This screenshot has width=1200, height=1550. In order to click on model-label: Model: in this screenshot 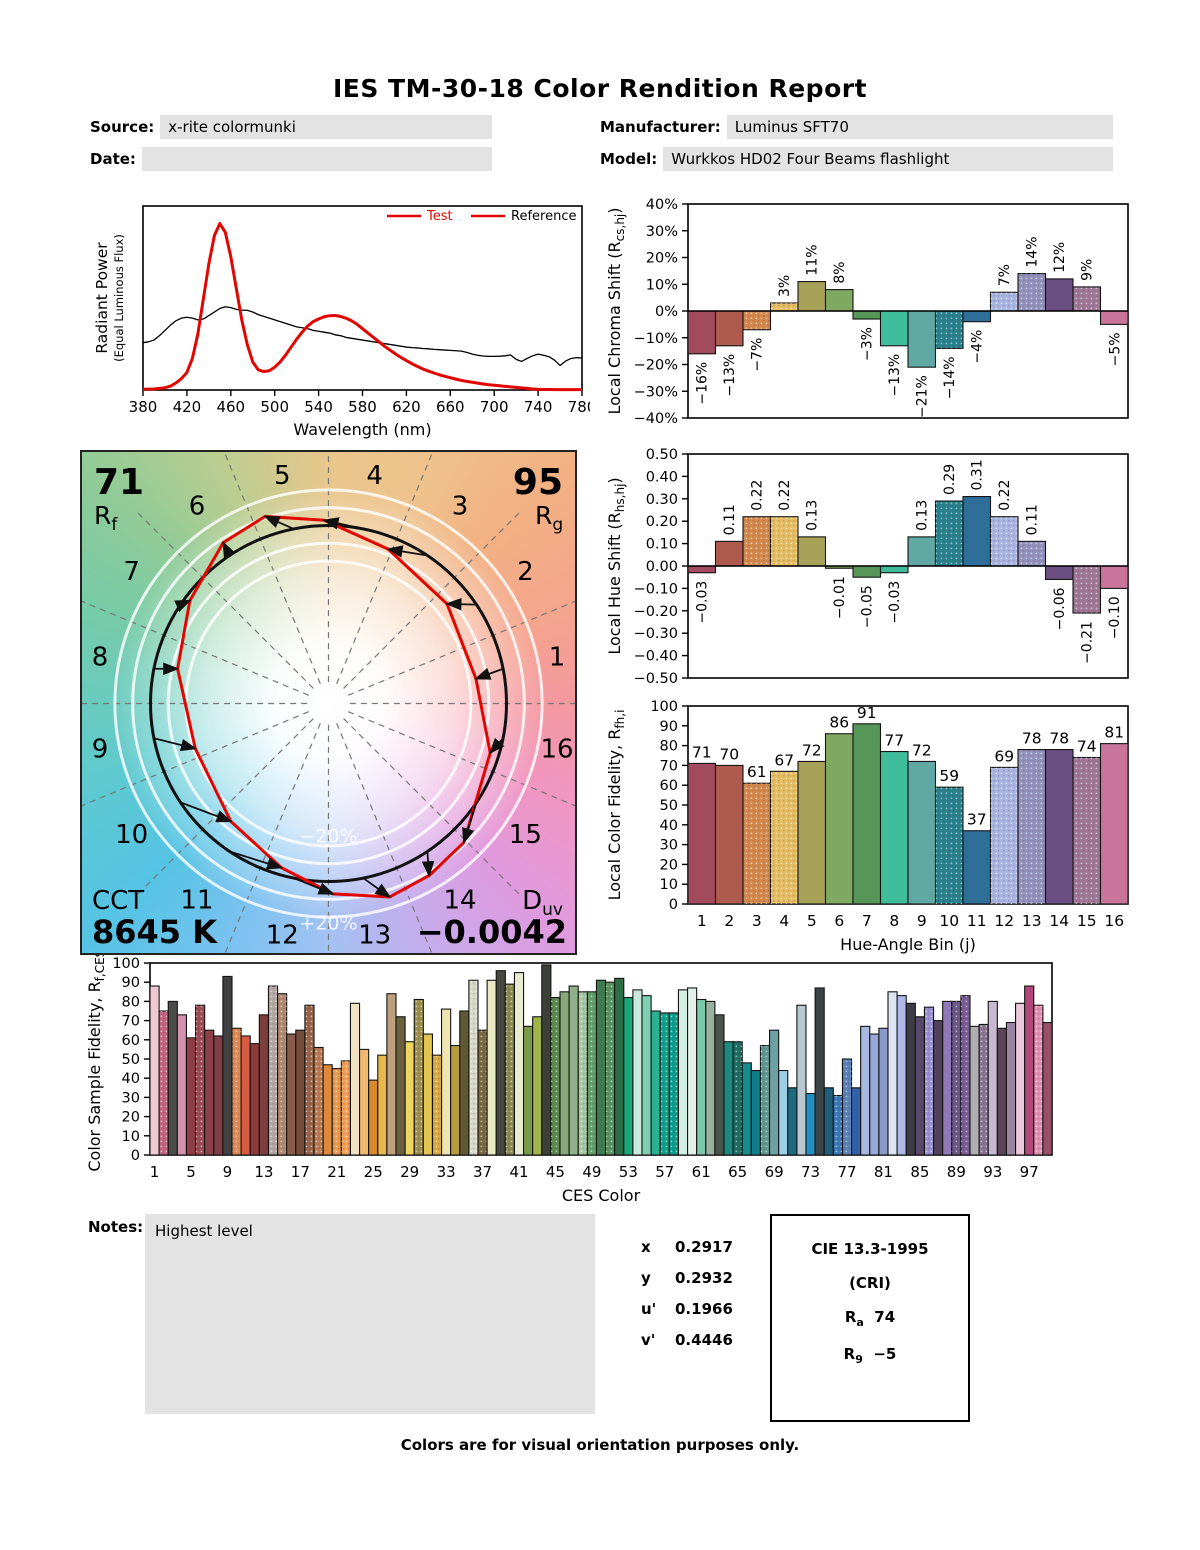, I will do `click(629, 159)`.